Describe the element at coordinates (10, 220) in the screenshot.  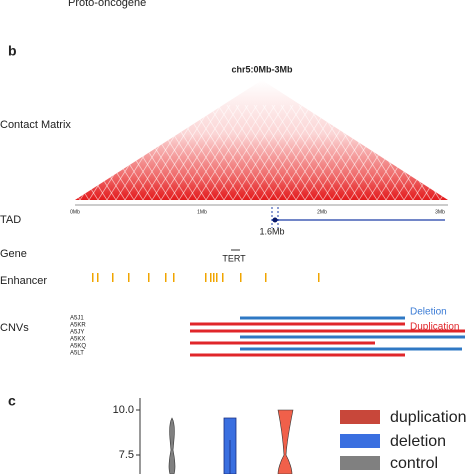
I see `track-label: TAD` at that location.